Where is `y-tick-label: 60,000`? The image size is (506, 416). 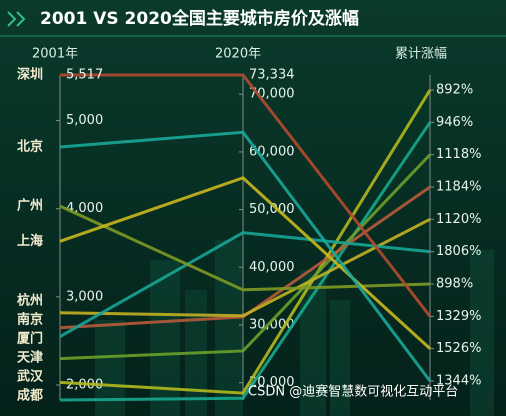
y-tick-label: 60,000 is located at coordinates (272, 151).